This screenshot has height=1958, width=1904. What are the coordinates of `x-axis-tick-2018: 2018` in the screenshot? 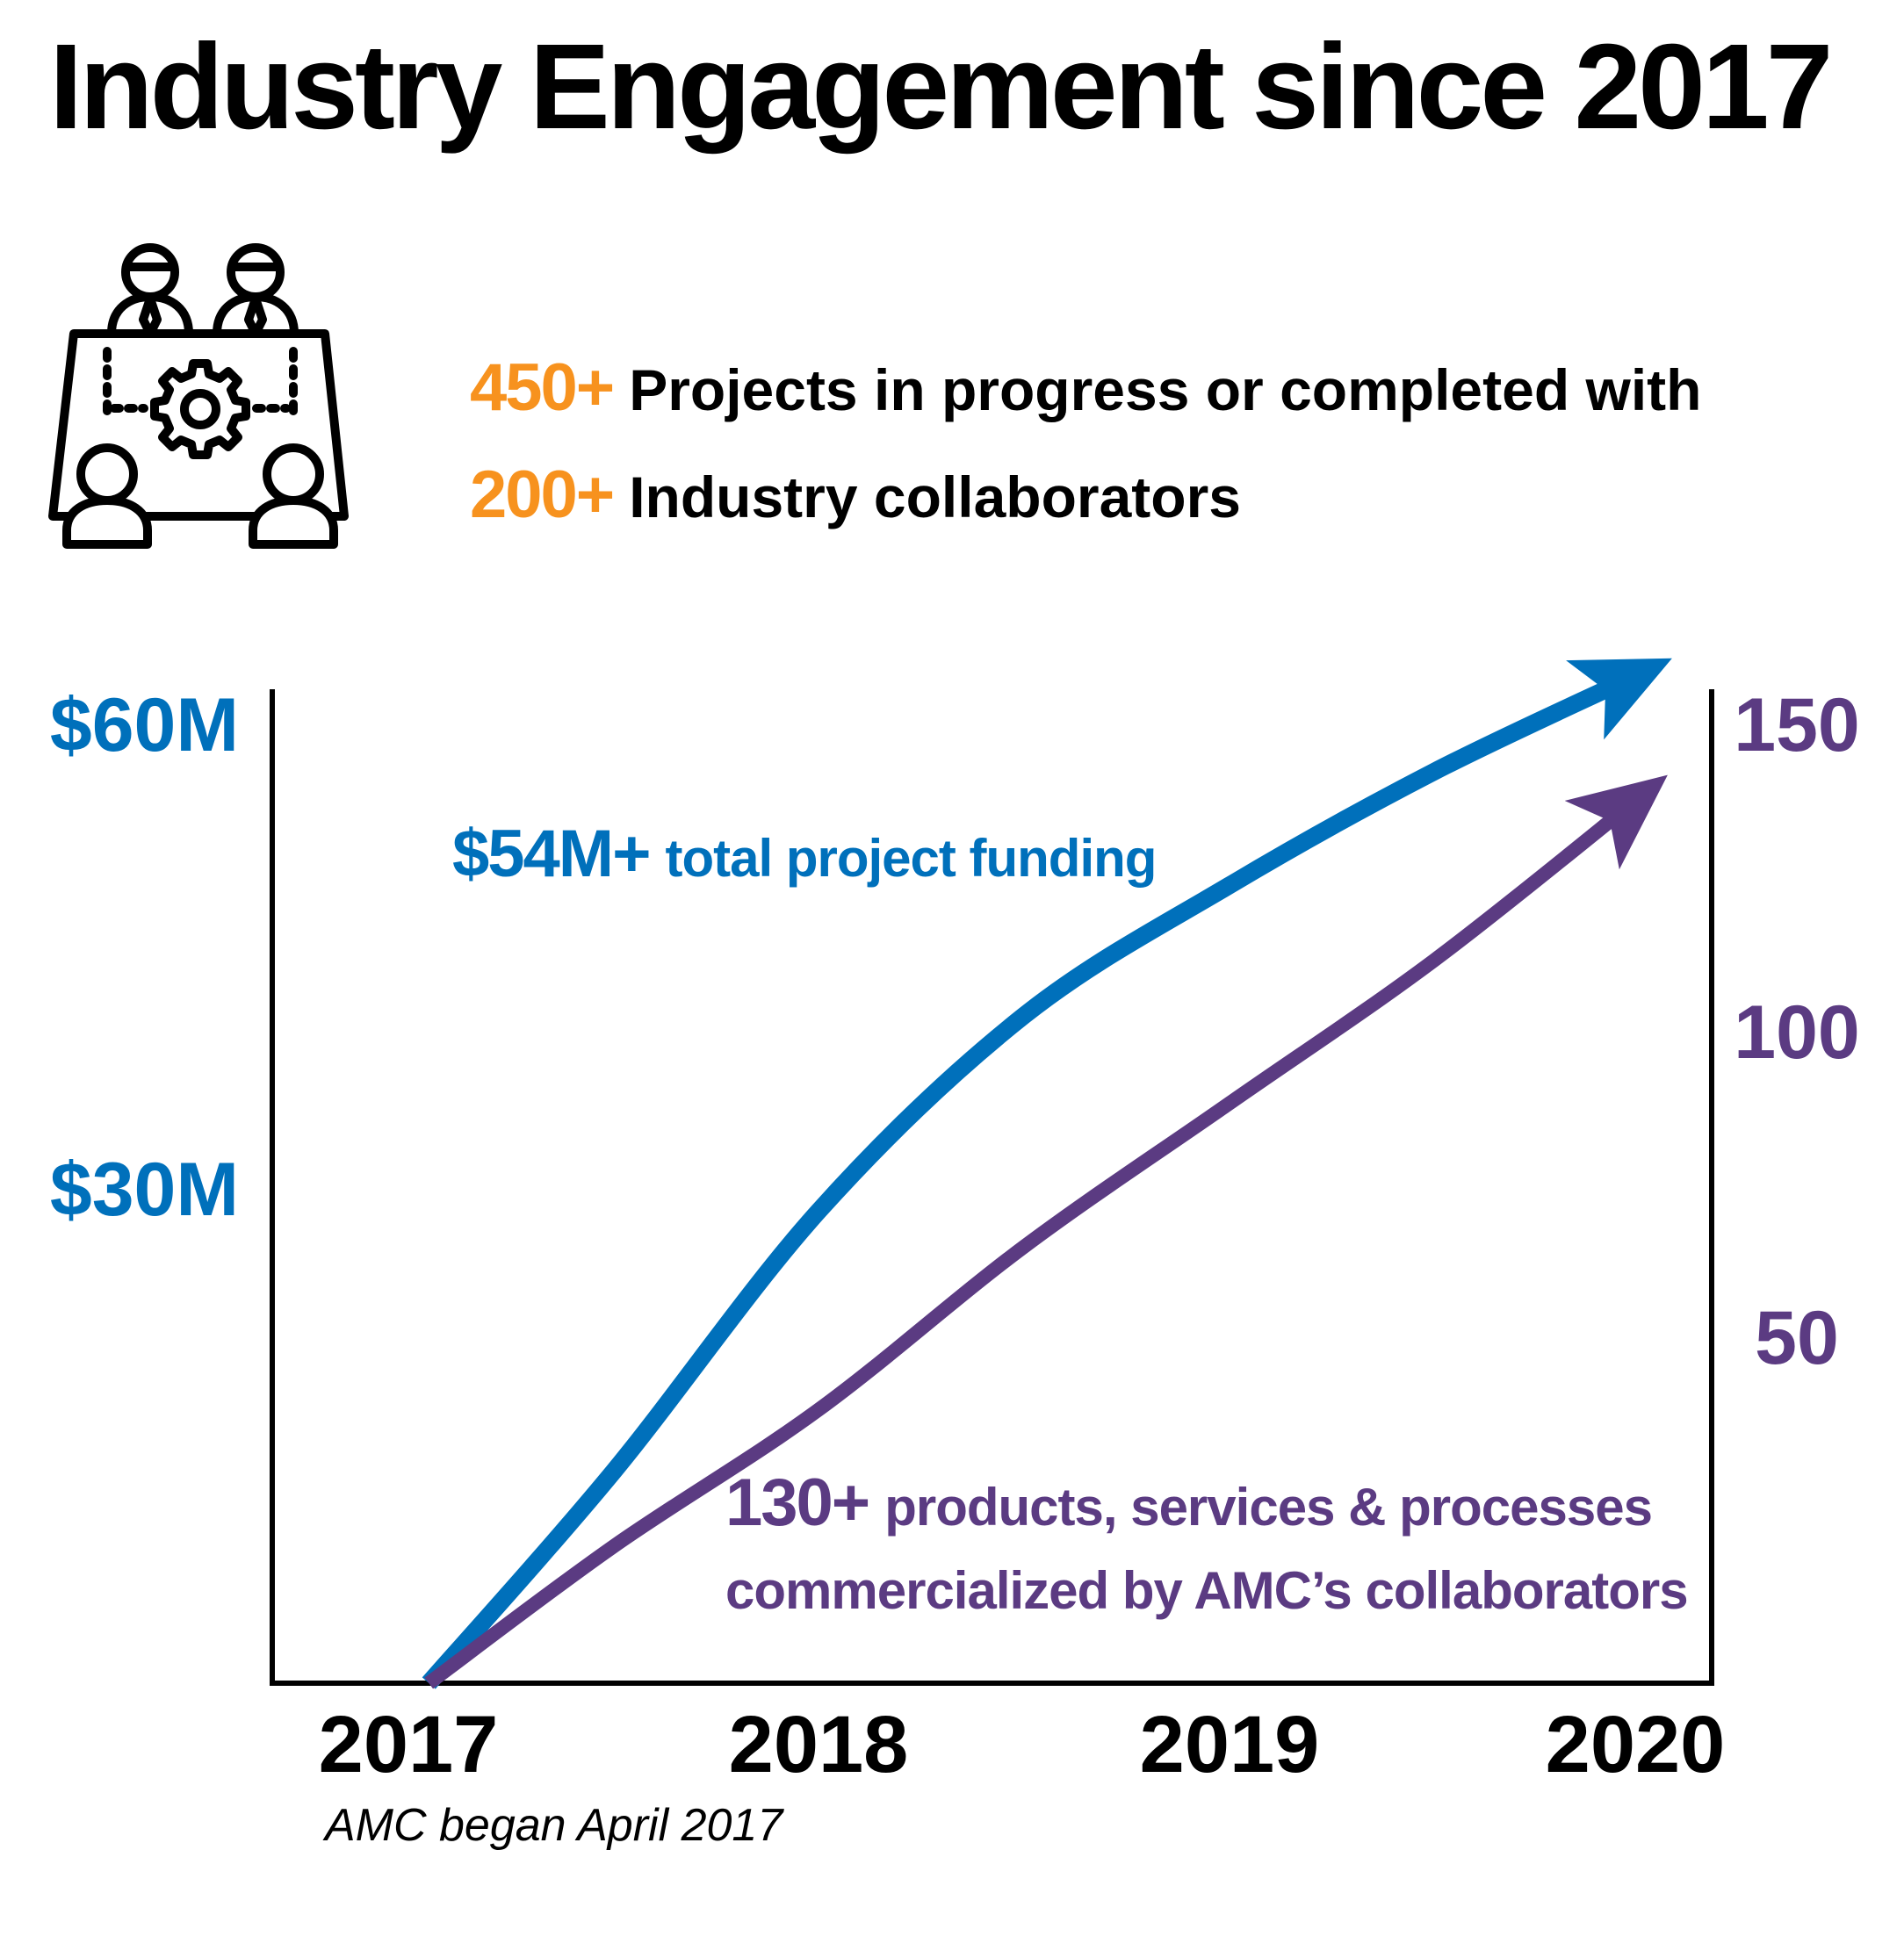 It's located at (819, 1744).